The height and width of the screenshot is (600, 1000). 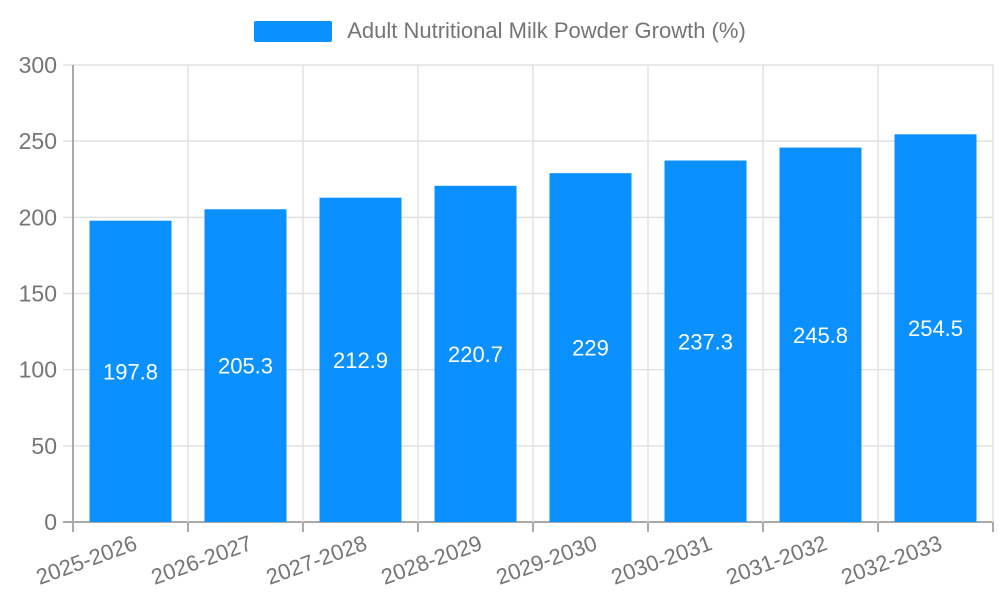 I want to click on legend-item: Adult Nutritional Milk Powder Growth (%), so click(x=500, y=31).